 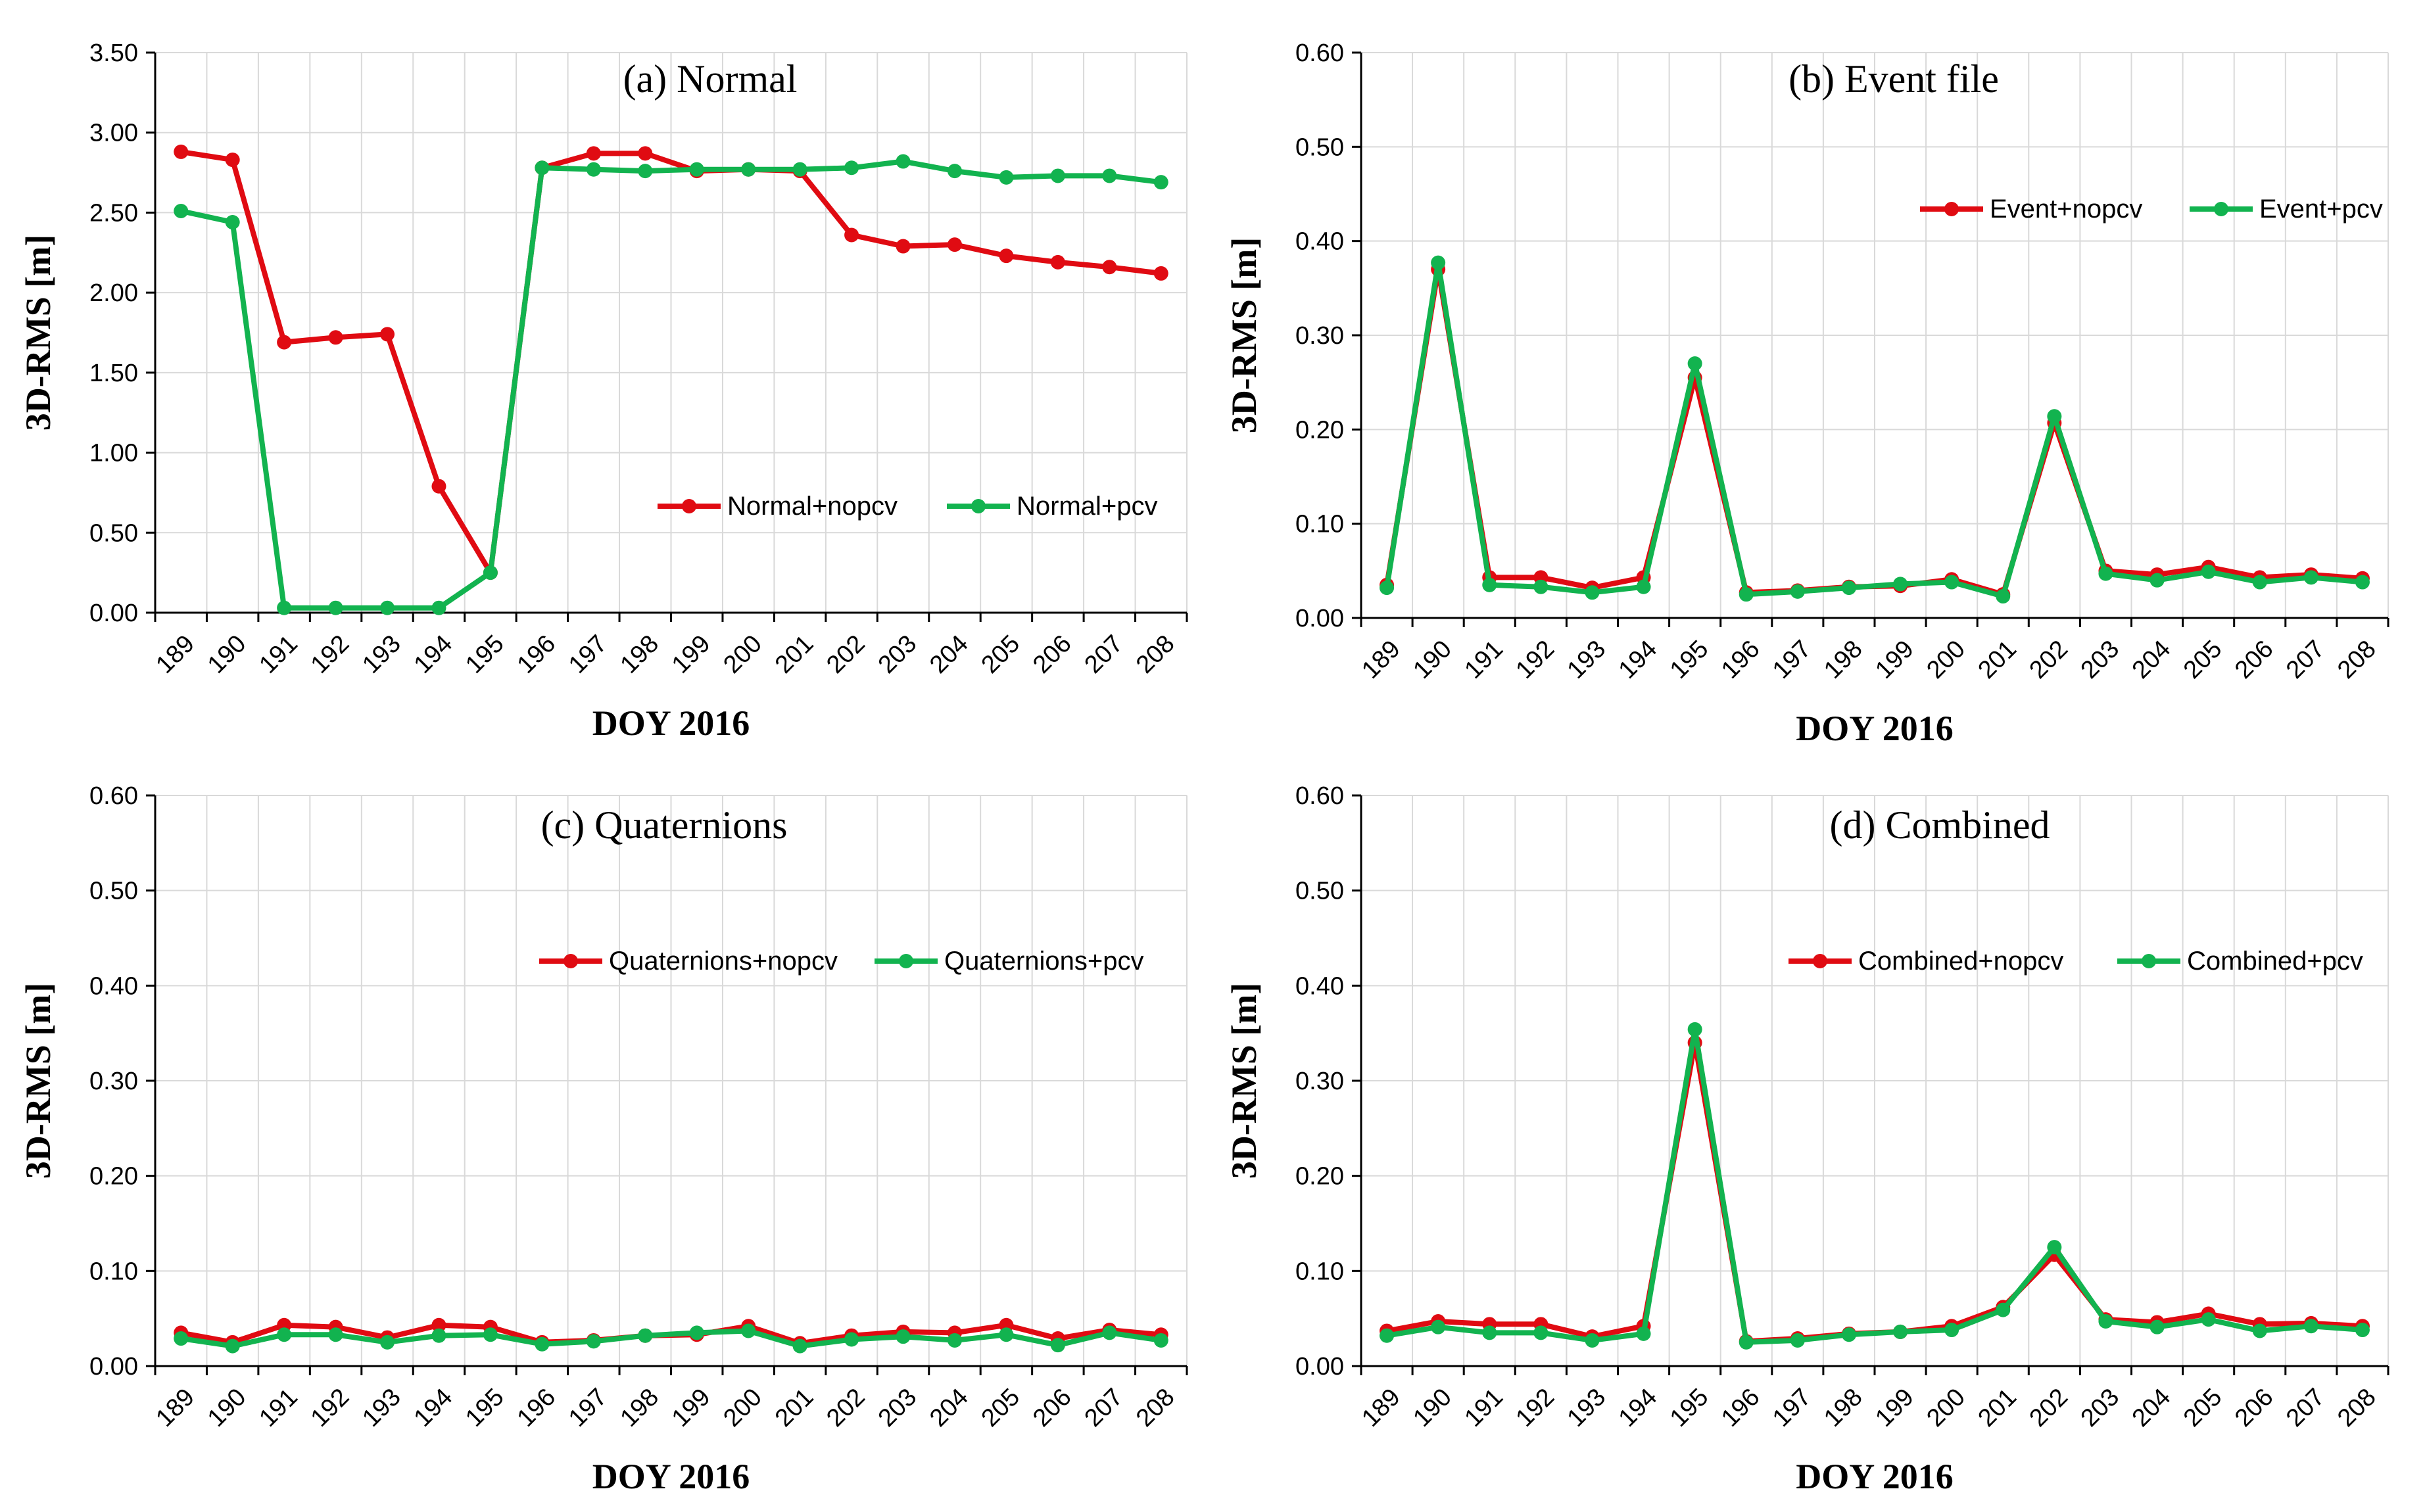 What do you see at coordinates (2275, 961) in the screenshot?
I see `legend-label: Combined+pcv` at bounding box center [2275, 961].